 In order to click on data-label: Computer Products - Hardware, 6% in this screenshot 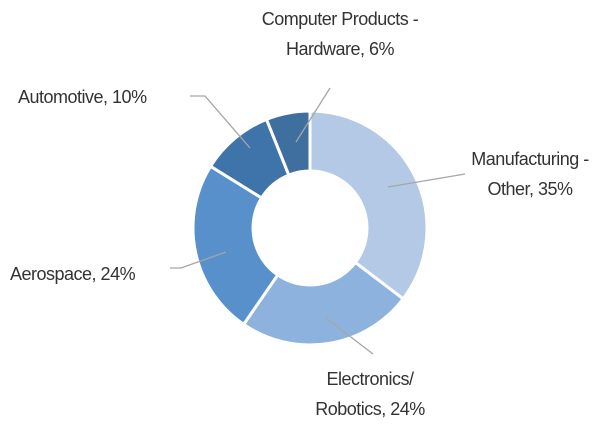, I will do `click(340, 34)`.